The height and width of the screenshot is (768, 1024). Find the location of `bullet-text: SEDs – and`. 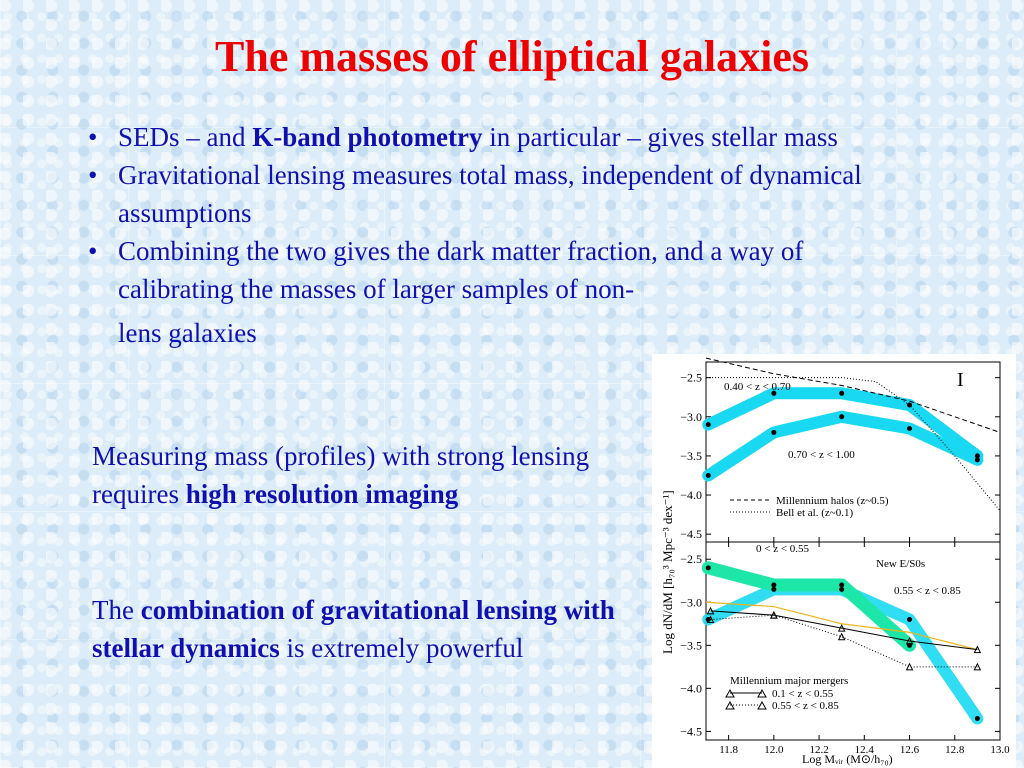

bullet-text: SEDs – and is located at coordinates (185, 137).